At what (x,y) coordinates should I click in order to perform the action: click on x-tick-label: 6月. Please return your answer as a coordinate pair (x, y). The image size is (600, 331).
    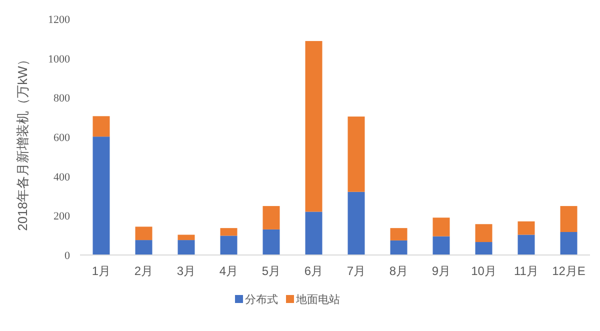
    Looking at the image, I should click on (314, 271).